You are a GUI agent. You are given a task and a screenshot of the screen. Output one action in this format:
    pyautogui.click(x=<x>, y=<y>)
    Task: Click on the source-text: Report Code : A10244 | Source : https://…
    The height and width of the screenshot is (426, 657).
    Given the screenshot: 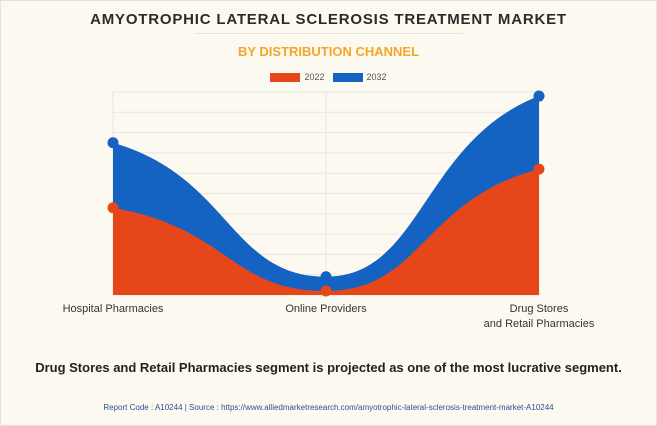 What is the action you would take?
    pyautogui.click(x=328, y=407)
    